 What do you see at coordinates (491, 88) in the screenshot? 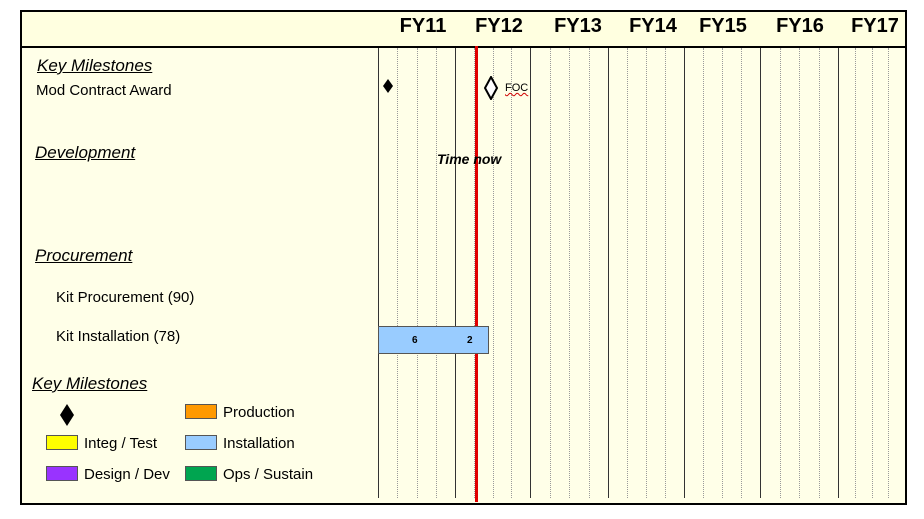
I see `milestone-foc-diamond-icon` at bounding box center [491, 88].